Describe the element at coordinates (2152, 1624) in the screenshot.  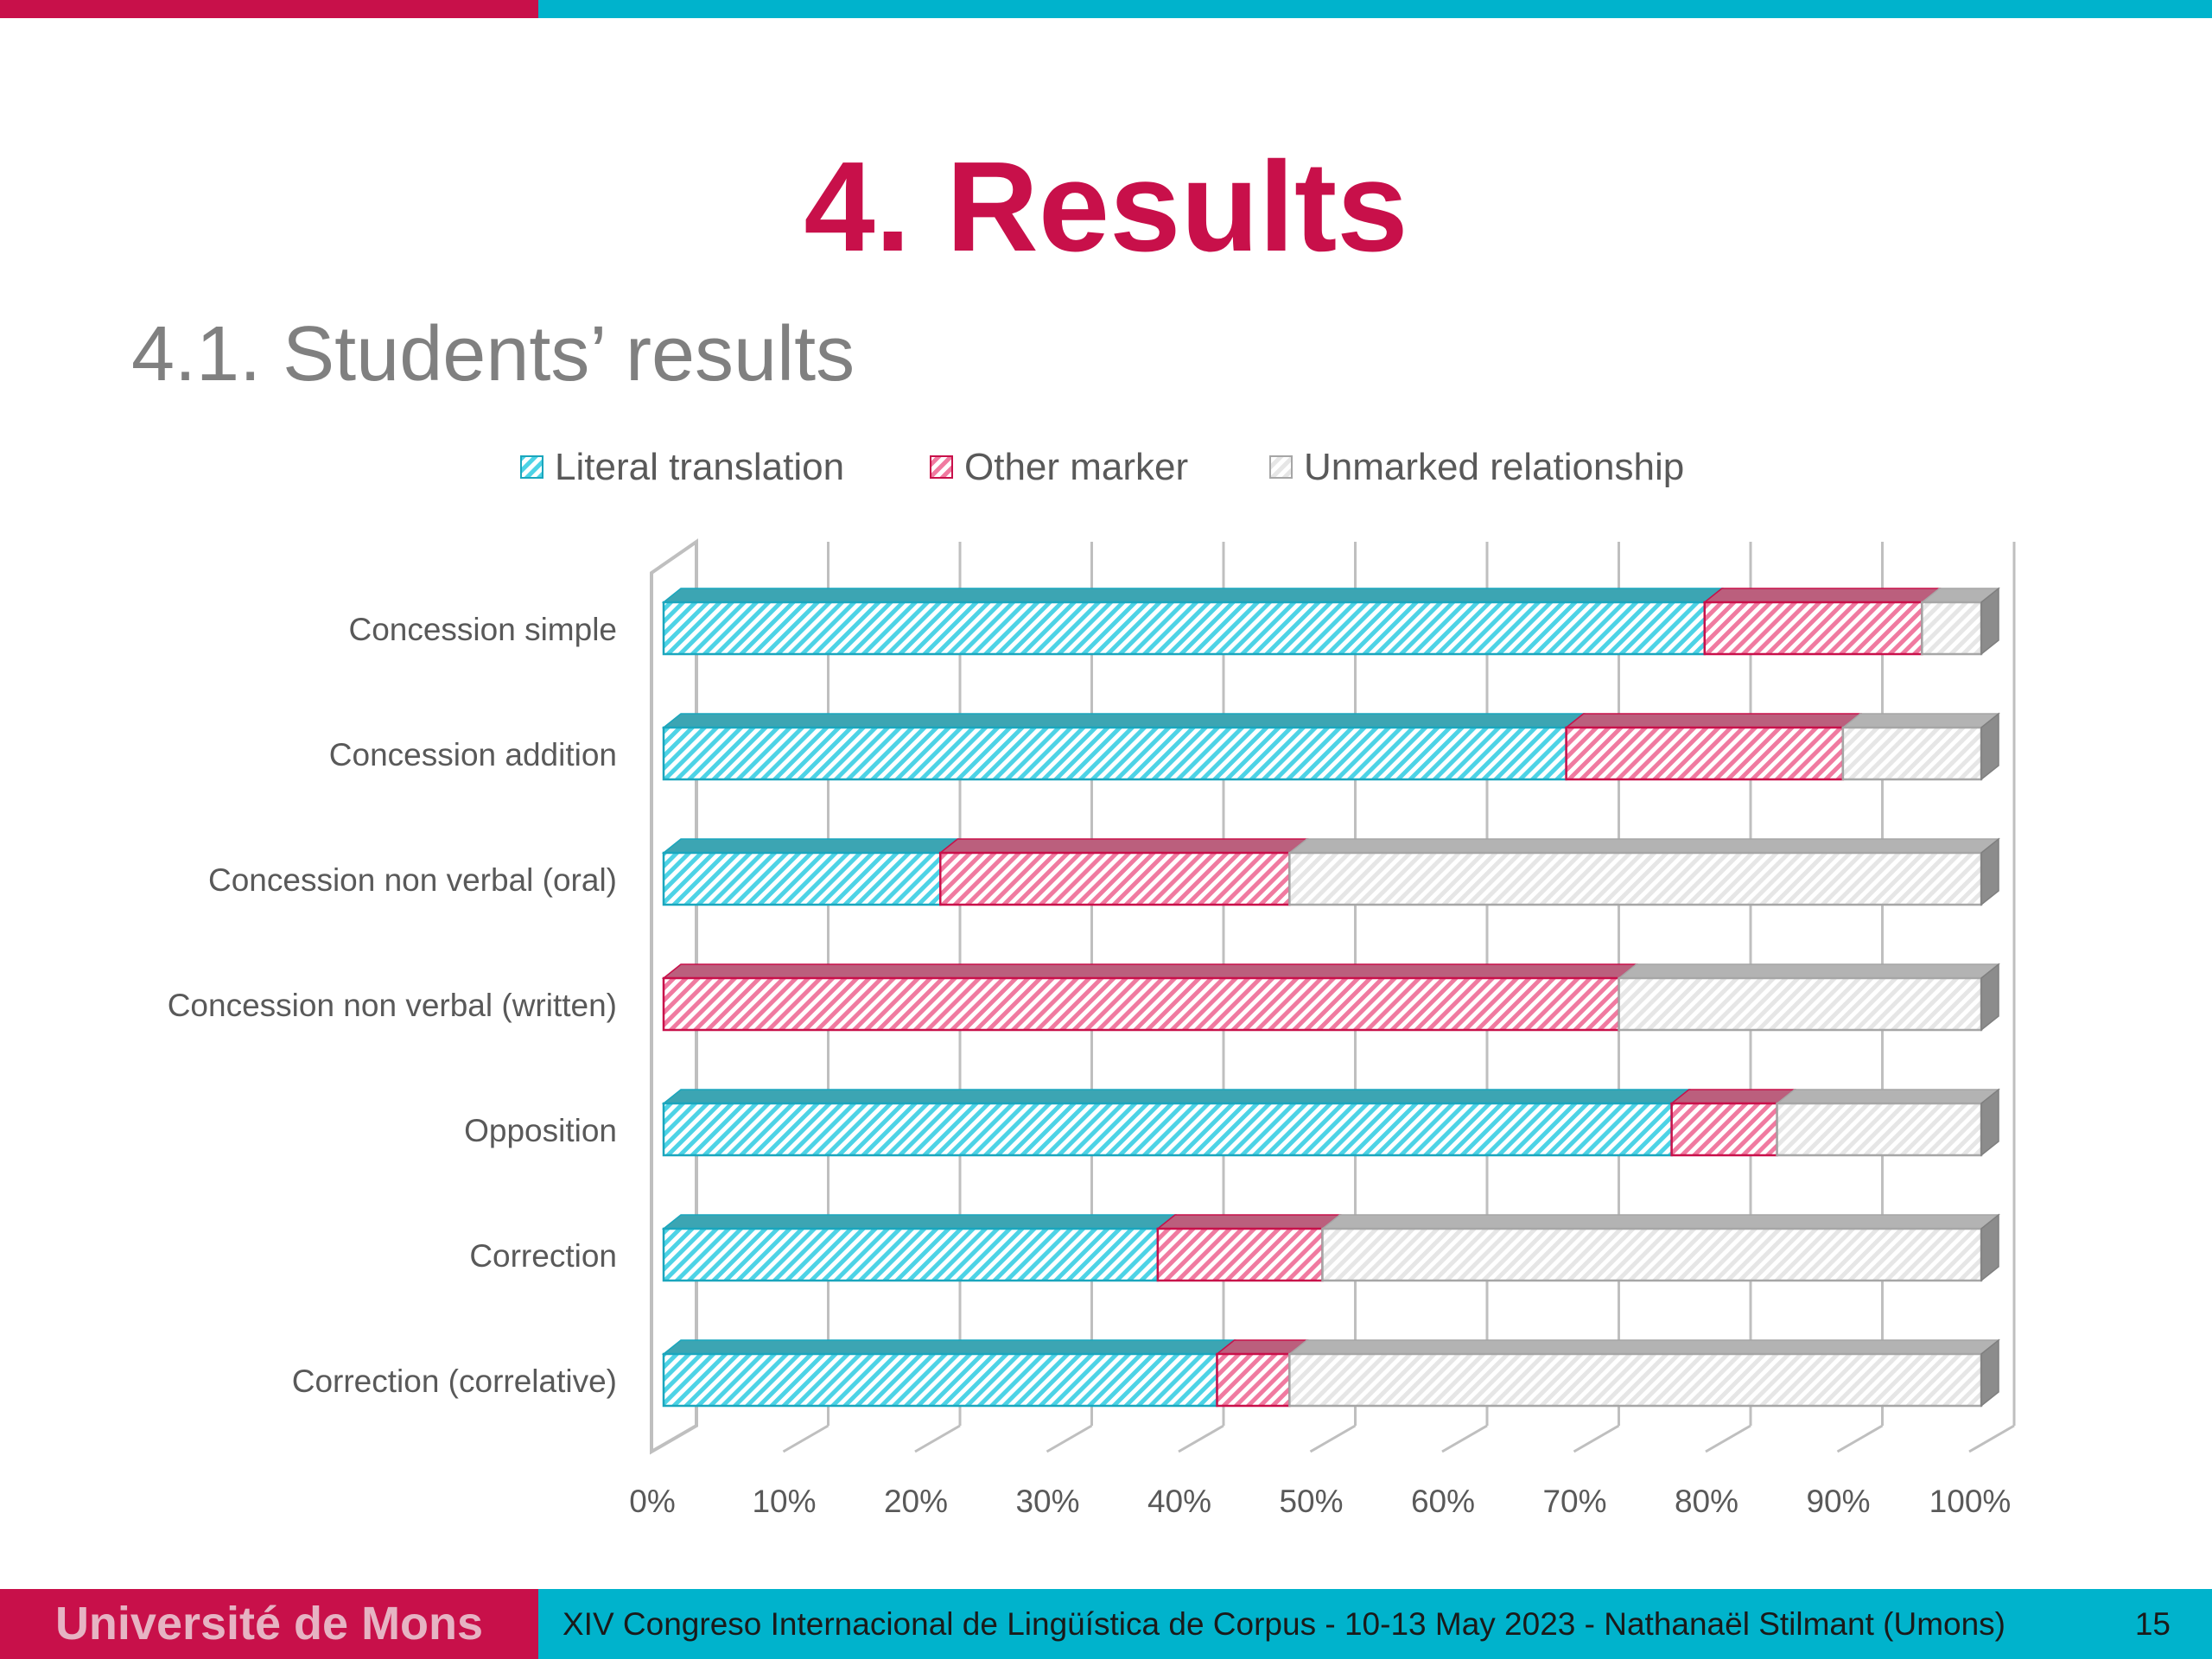
I see `page-number: 15` at that location.